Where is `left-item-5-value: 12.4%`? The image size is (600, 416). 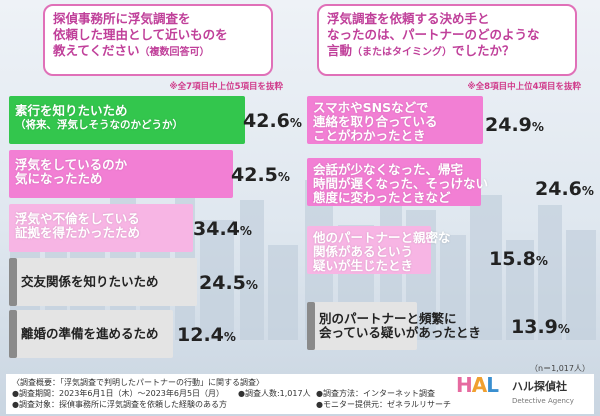 left-item-5-value: 12.4% is located at coordinates (206, 335).